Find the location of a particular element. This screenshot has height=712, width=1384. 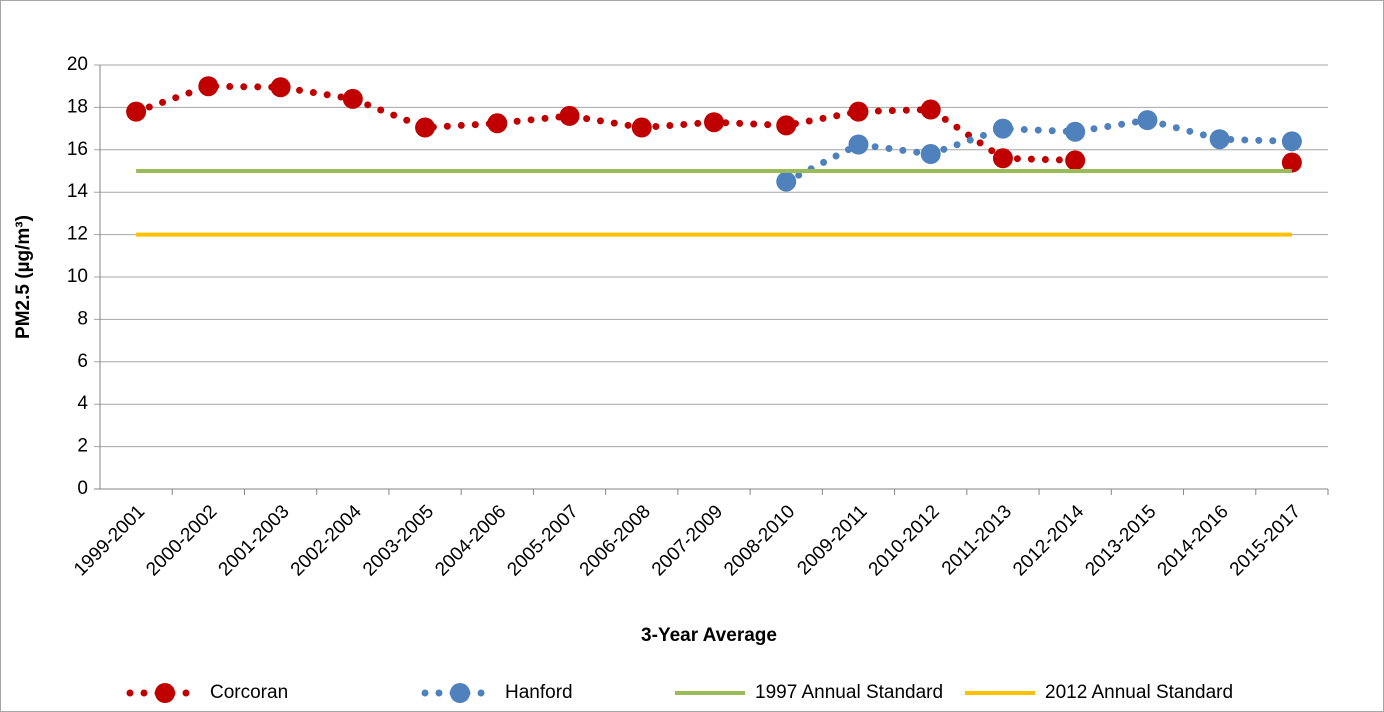

y-tick-label: 6 is located at coordinates (82, 361).